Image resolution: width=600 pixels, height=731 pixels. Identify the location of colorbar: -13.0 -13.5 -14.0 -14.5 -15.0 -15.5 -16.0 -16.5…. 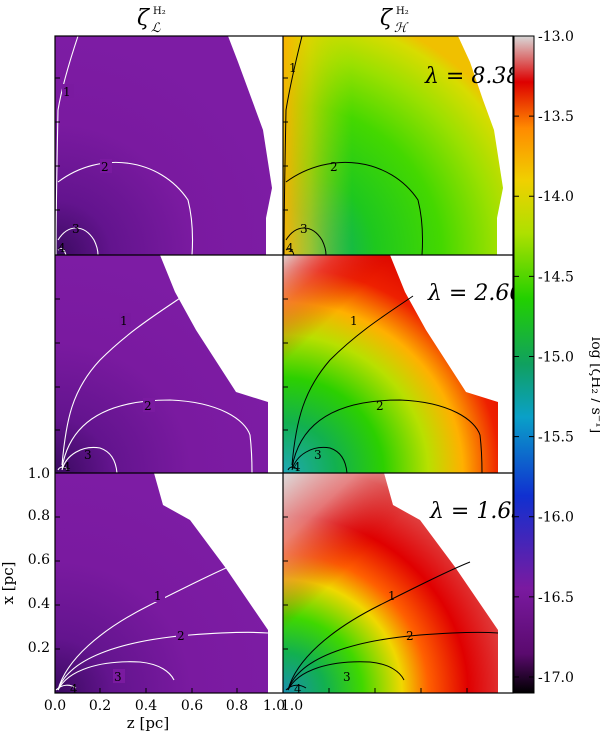
(556, 361).